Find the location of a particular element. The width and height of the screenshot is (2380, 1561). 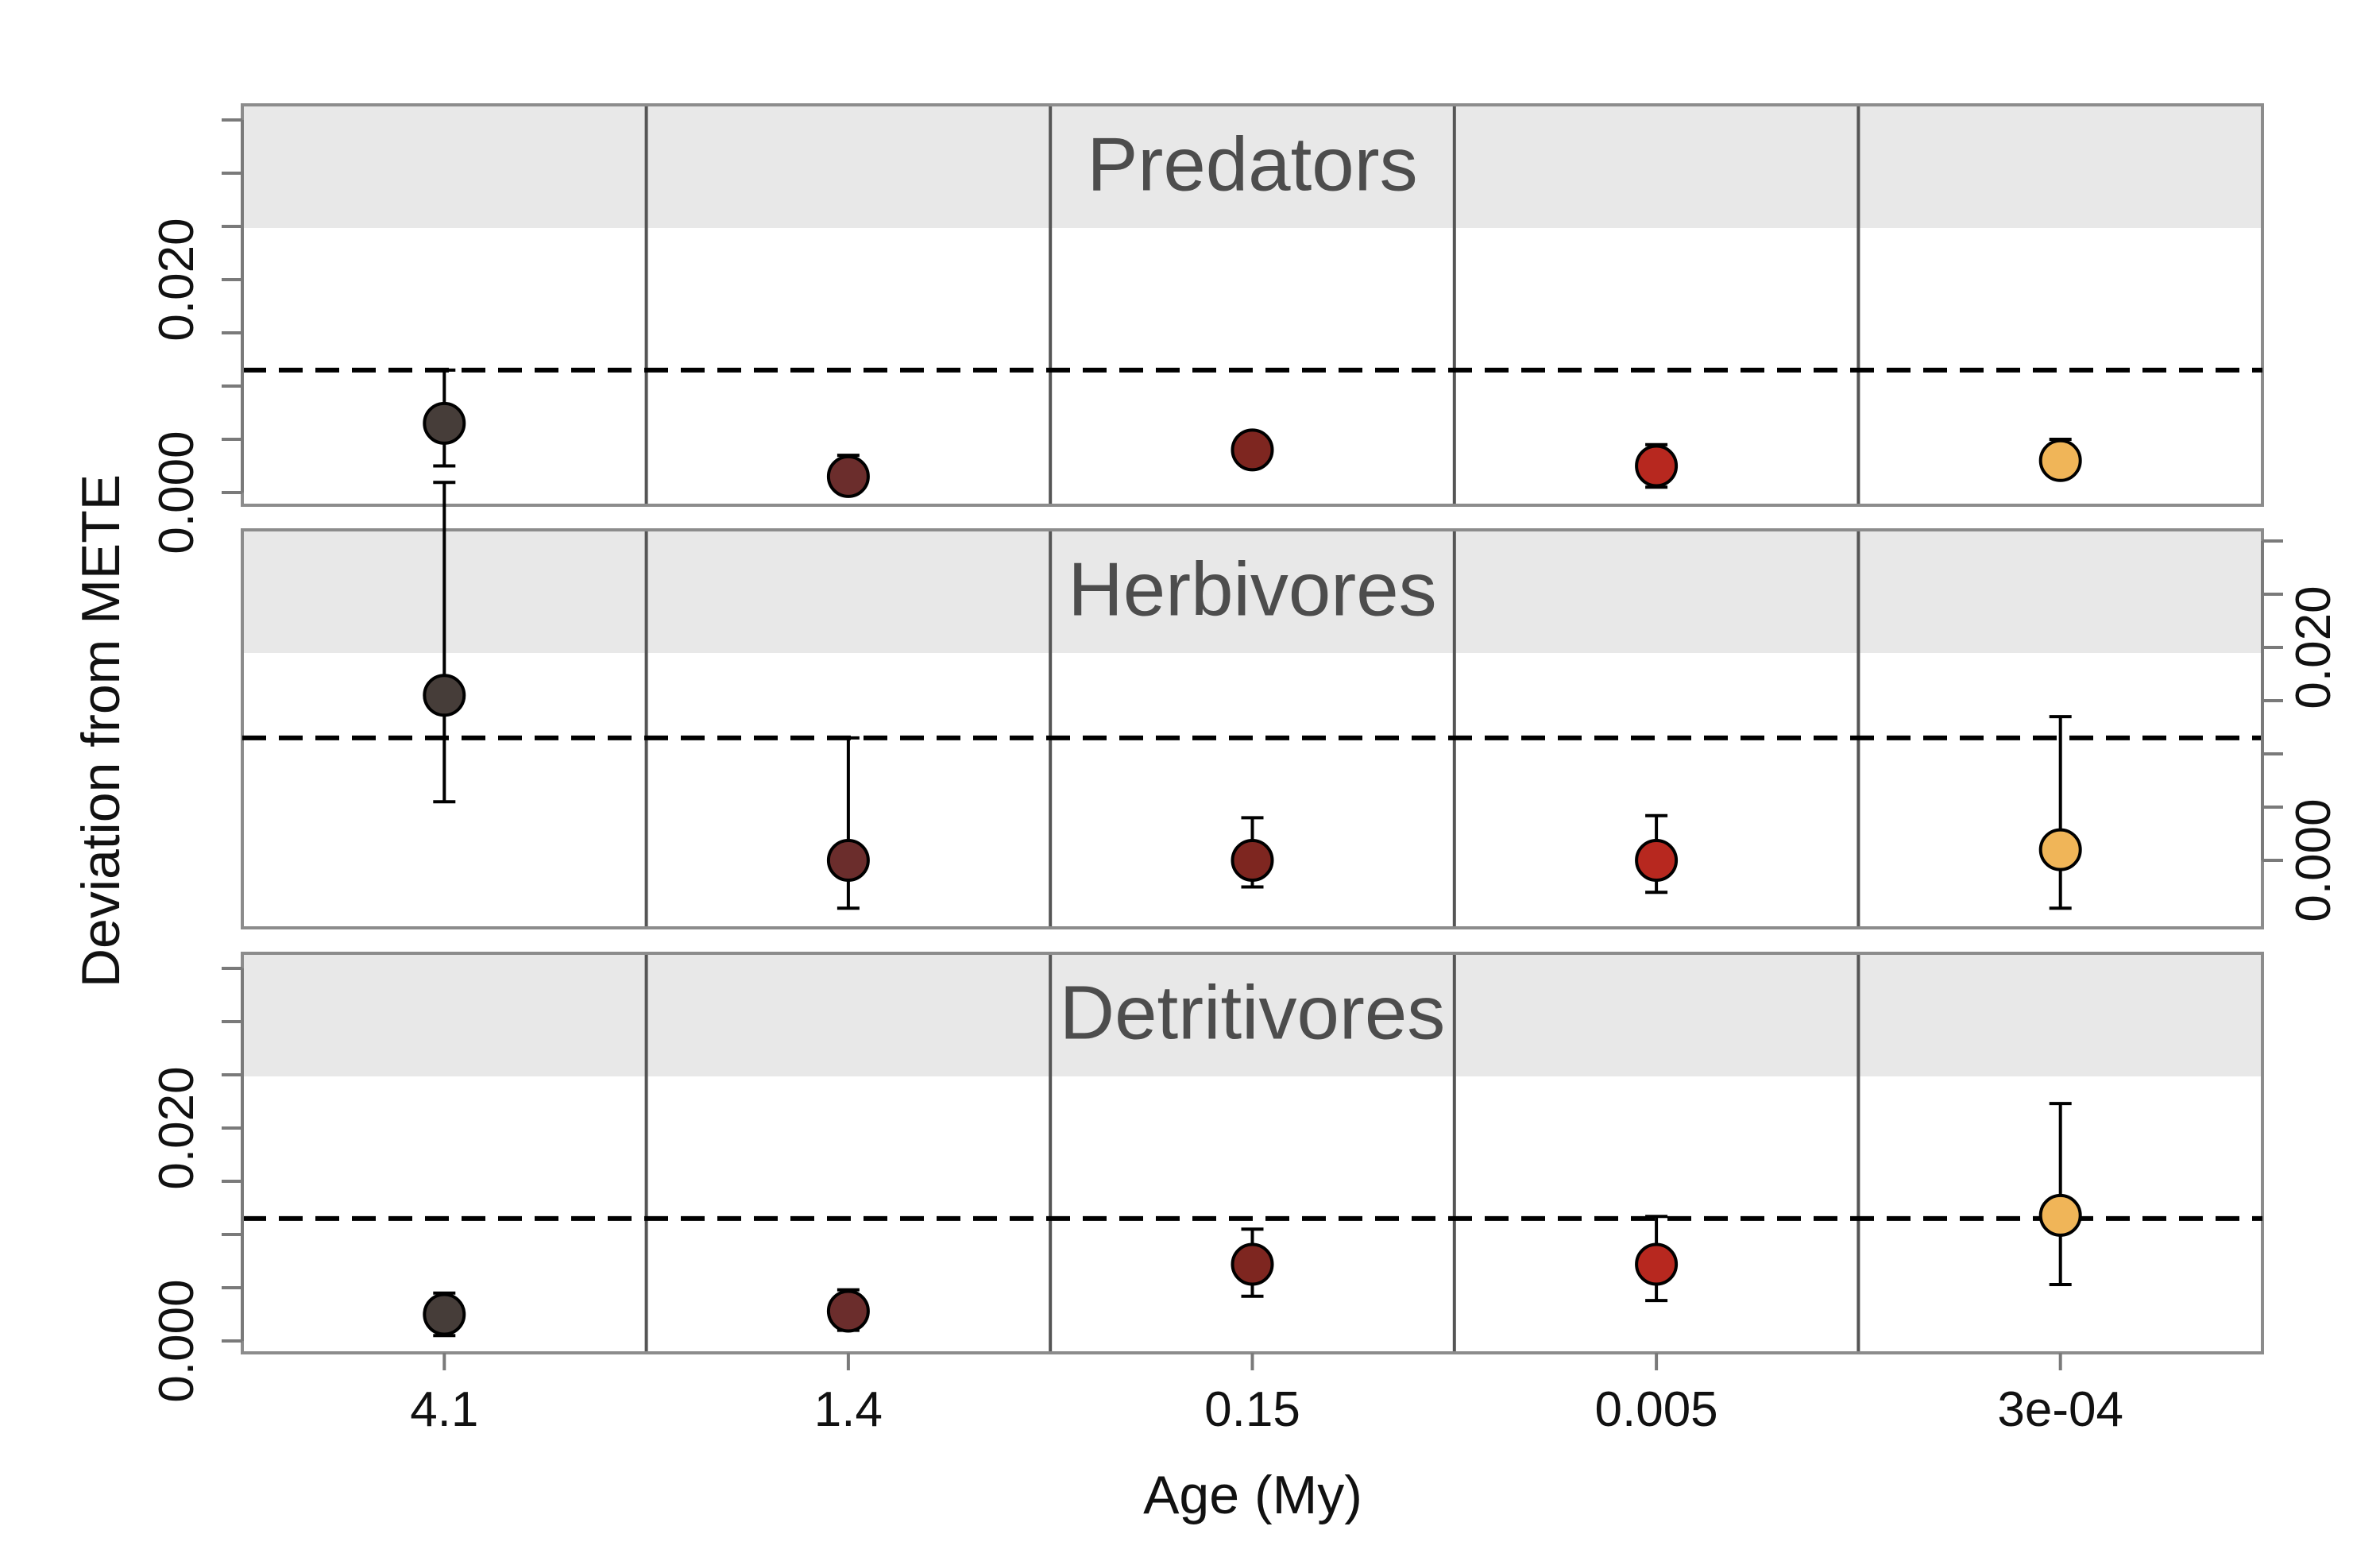

strip-label: Detritivores is located at coordinates (1252, 1014).